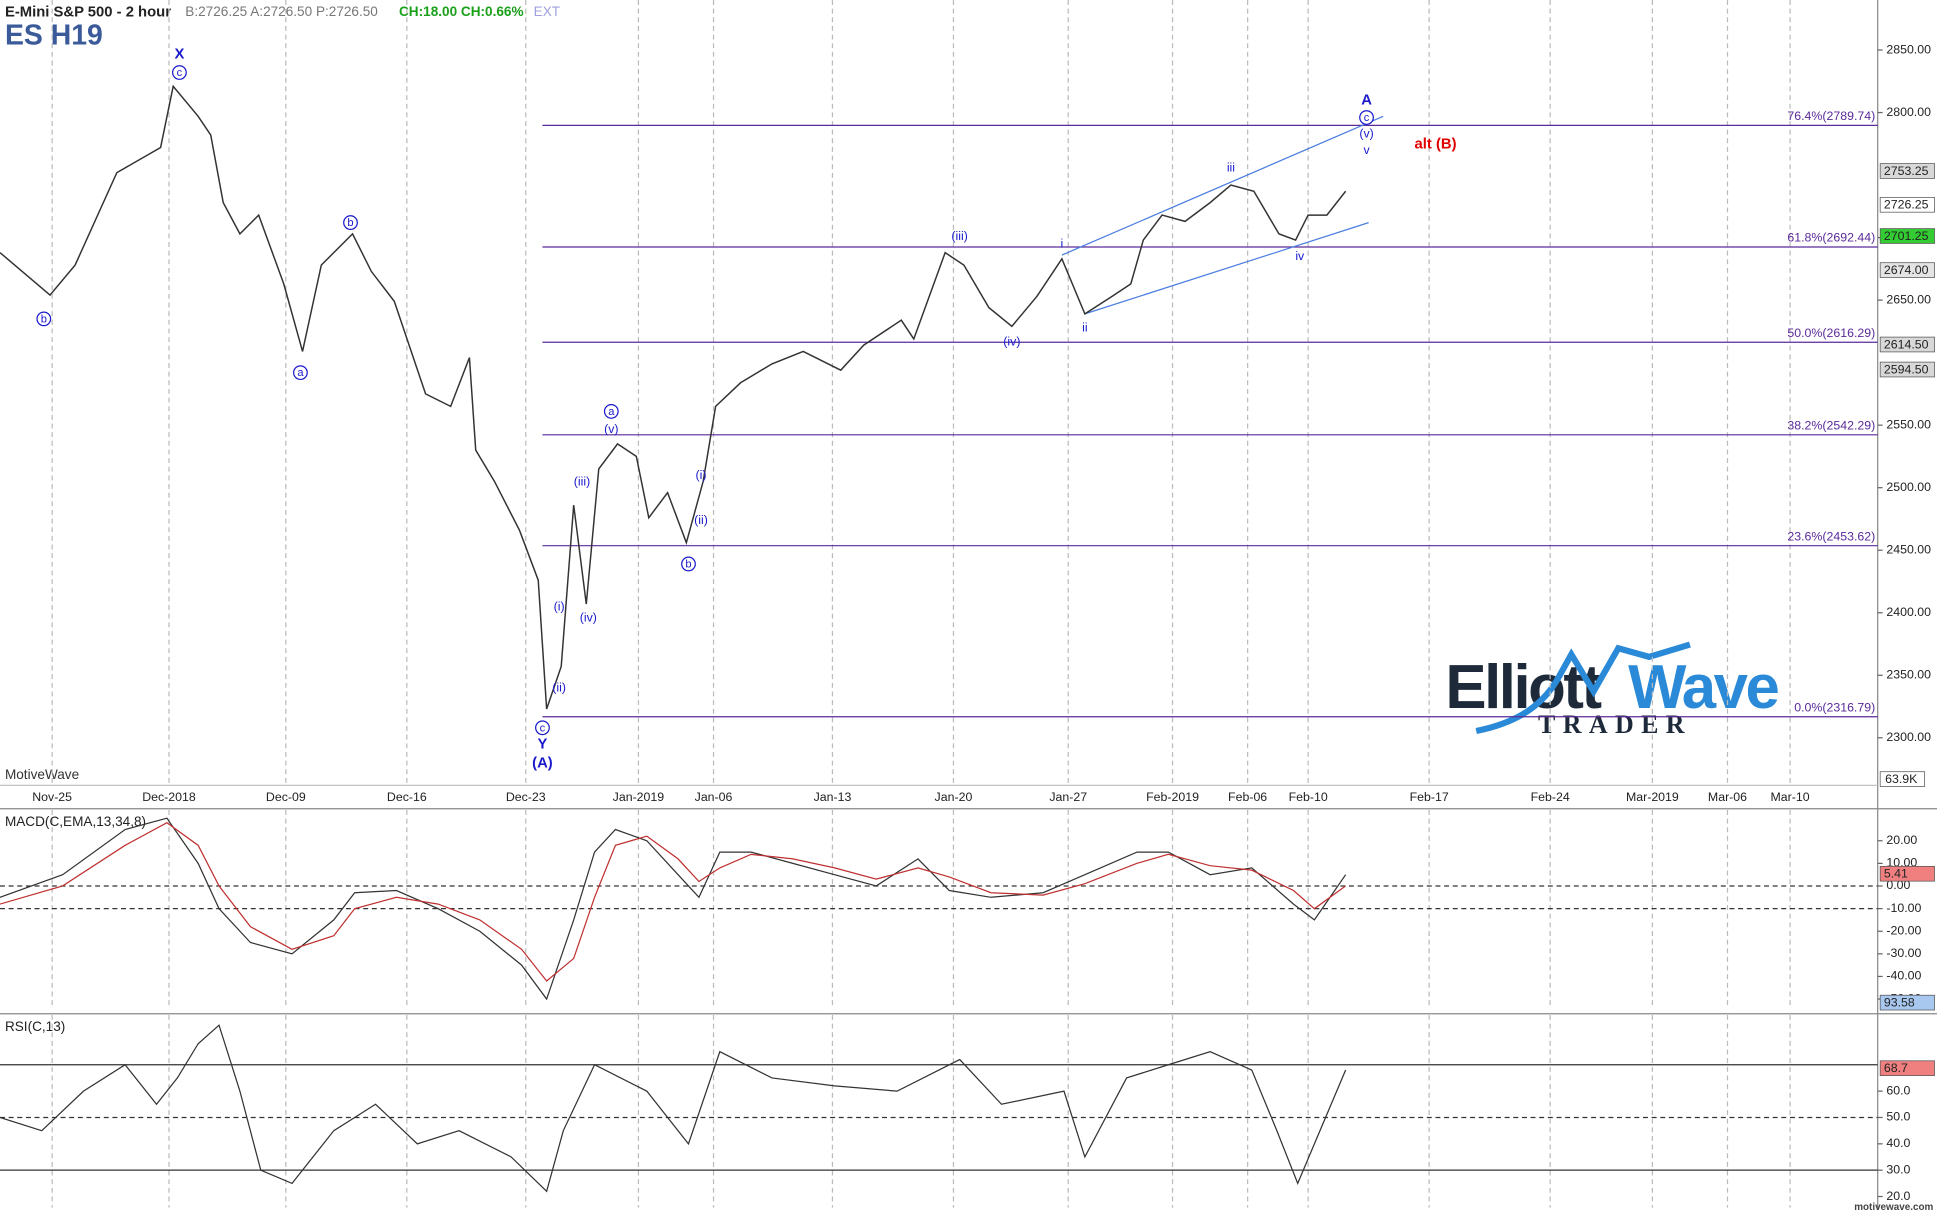  Describe the element at coordinates (179, 54) in the screenshot. I see `wave-label: X` at that location.